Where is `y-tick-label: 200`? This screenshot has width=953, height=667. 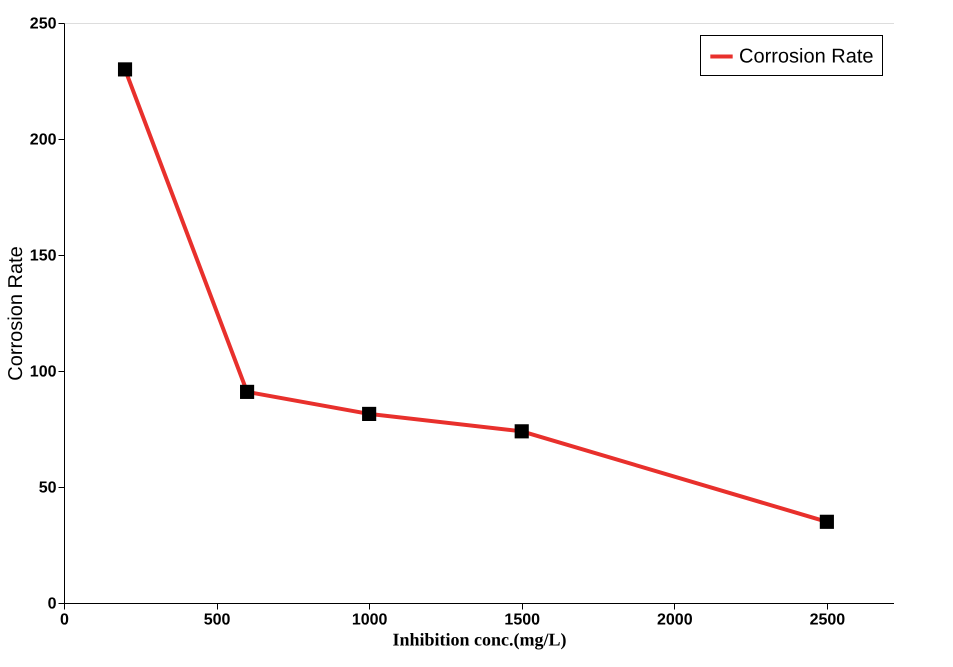
y-tick-label: 200 is located at coordinates (43, 140).